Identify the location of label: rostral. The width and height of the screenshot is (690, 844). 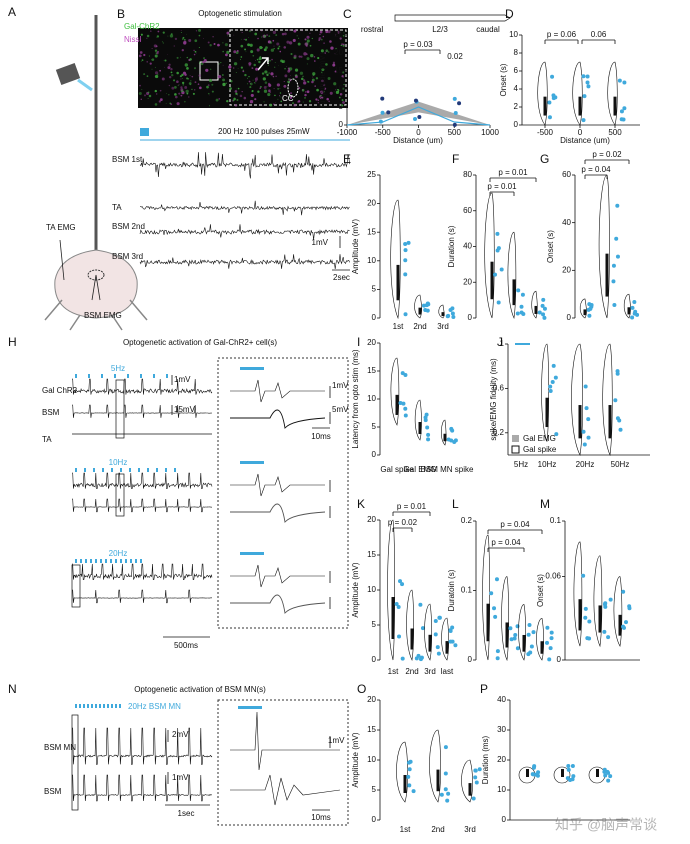
(372, 29).